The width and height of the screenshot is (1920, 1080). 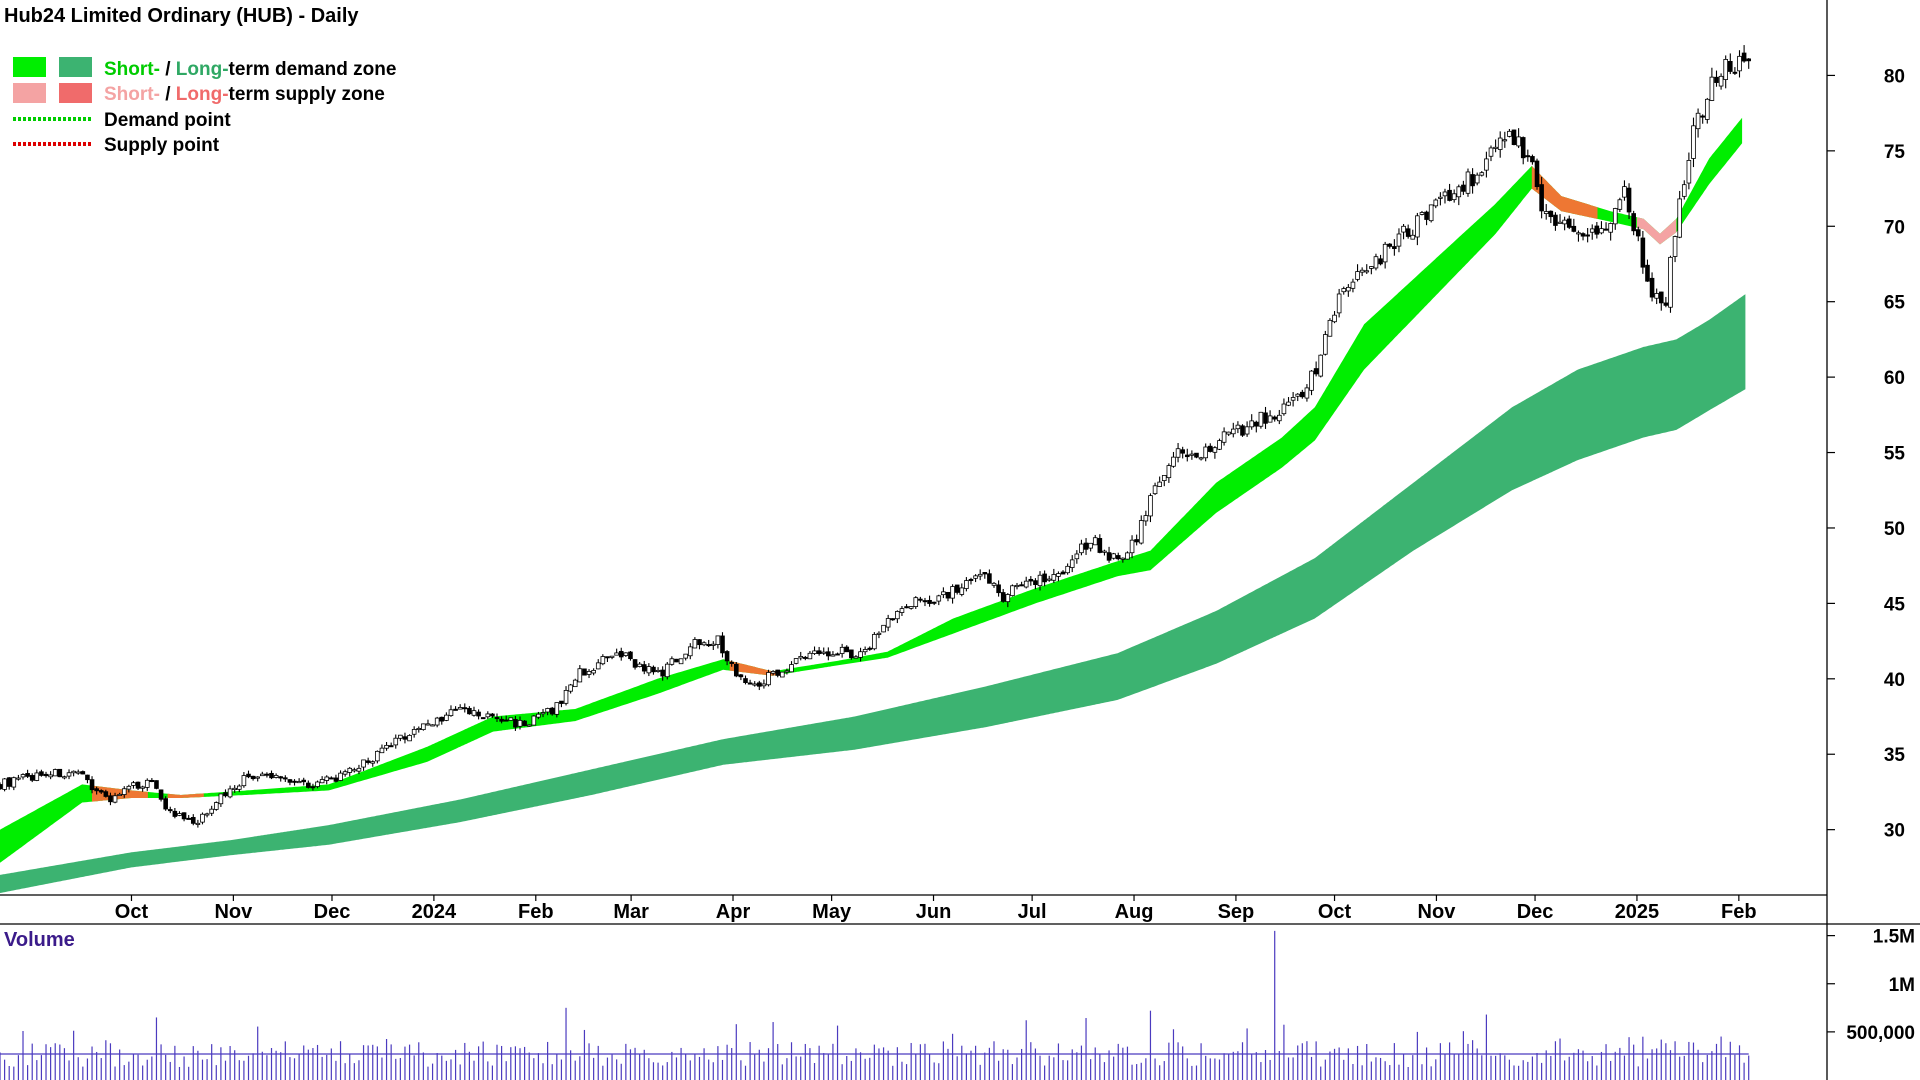 What do you see at coordinates (233, 912) in the screenshot?
I see `x-tick-label: Nov` at bounding box center [233, 912].